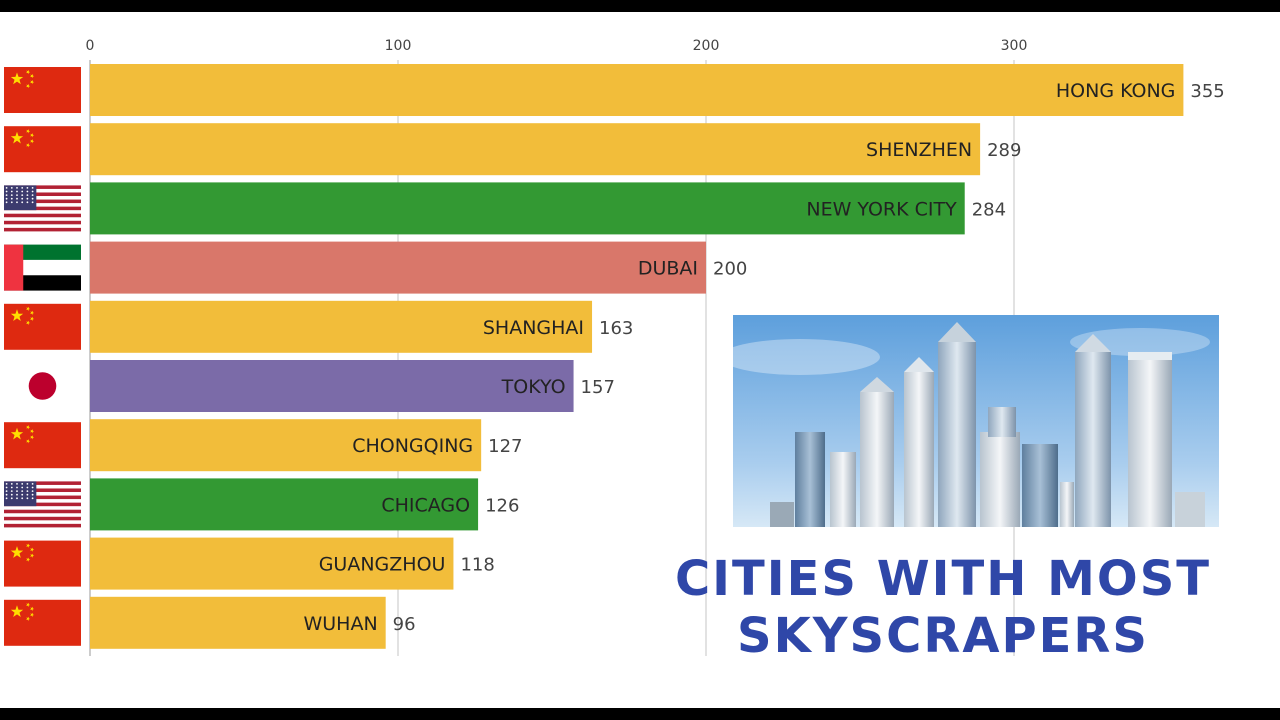  I want to click on value-label: 127, so click(505, 446).